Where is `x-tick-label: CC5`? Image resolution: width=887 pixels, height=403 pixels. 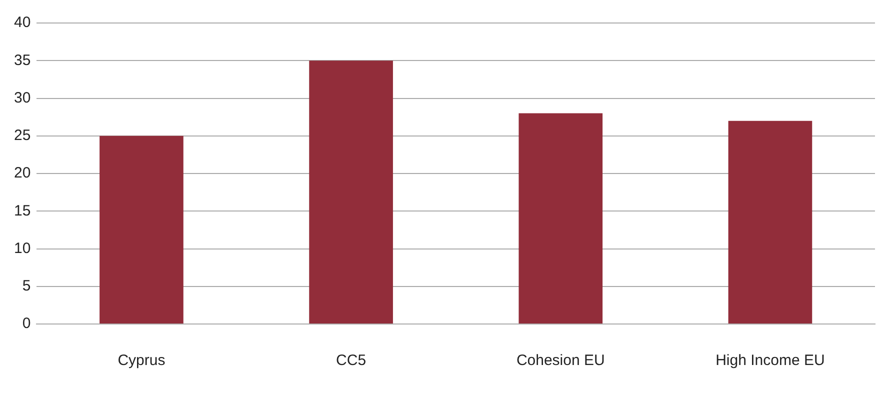
x-tick-label: CC5 is located at coordinates (351, 361).